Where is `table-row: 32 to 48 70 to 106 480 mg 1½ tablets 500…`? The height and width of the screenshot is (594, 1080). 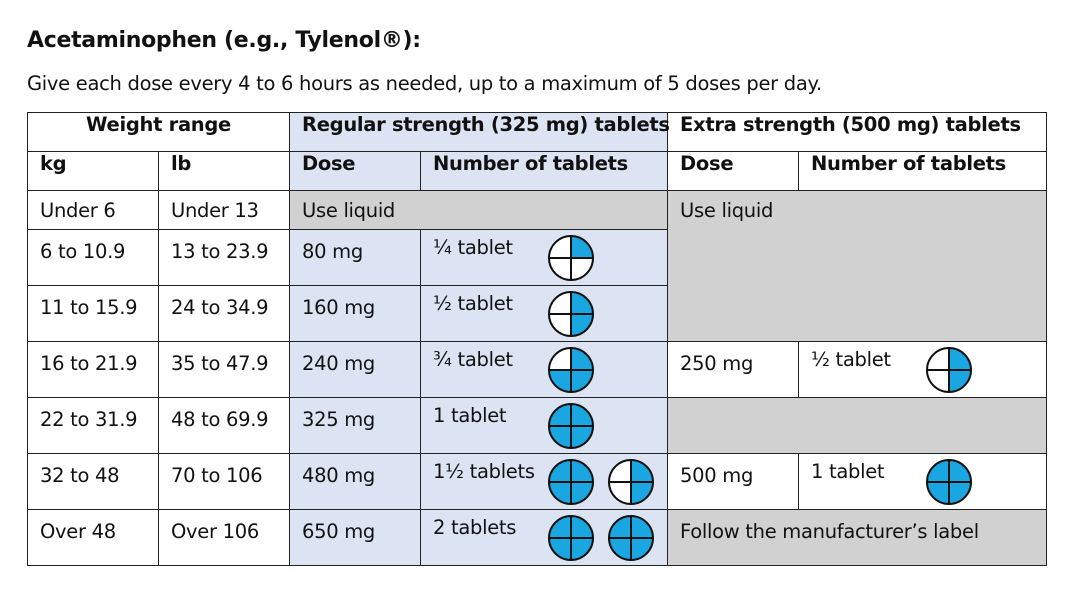 table-row: 32 to 48 70 to 106 480 mg 1½ tablets 500… is located at coordinates (537, 481).